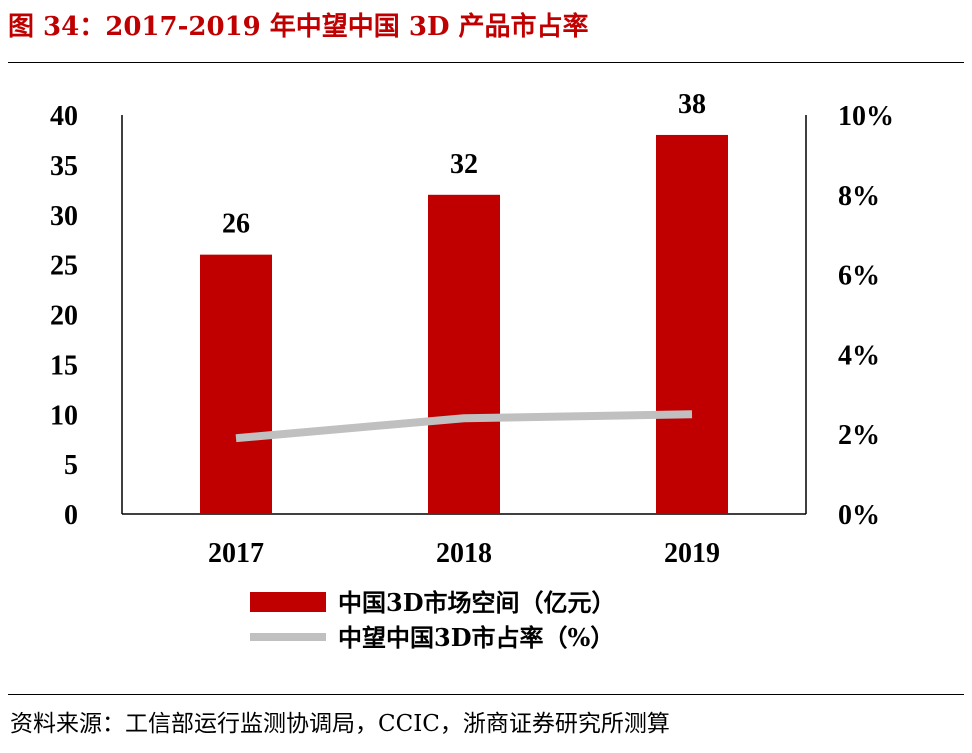 The image size is (972, 753). What do you see at coordinates (692, 104) in the screenshot?
I see `bar-value-label: 38` at bounding box center [692, 104].